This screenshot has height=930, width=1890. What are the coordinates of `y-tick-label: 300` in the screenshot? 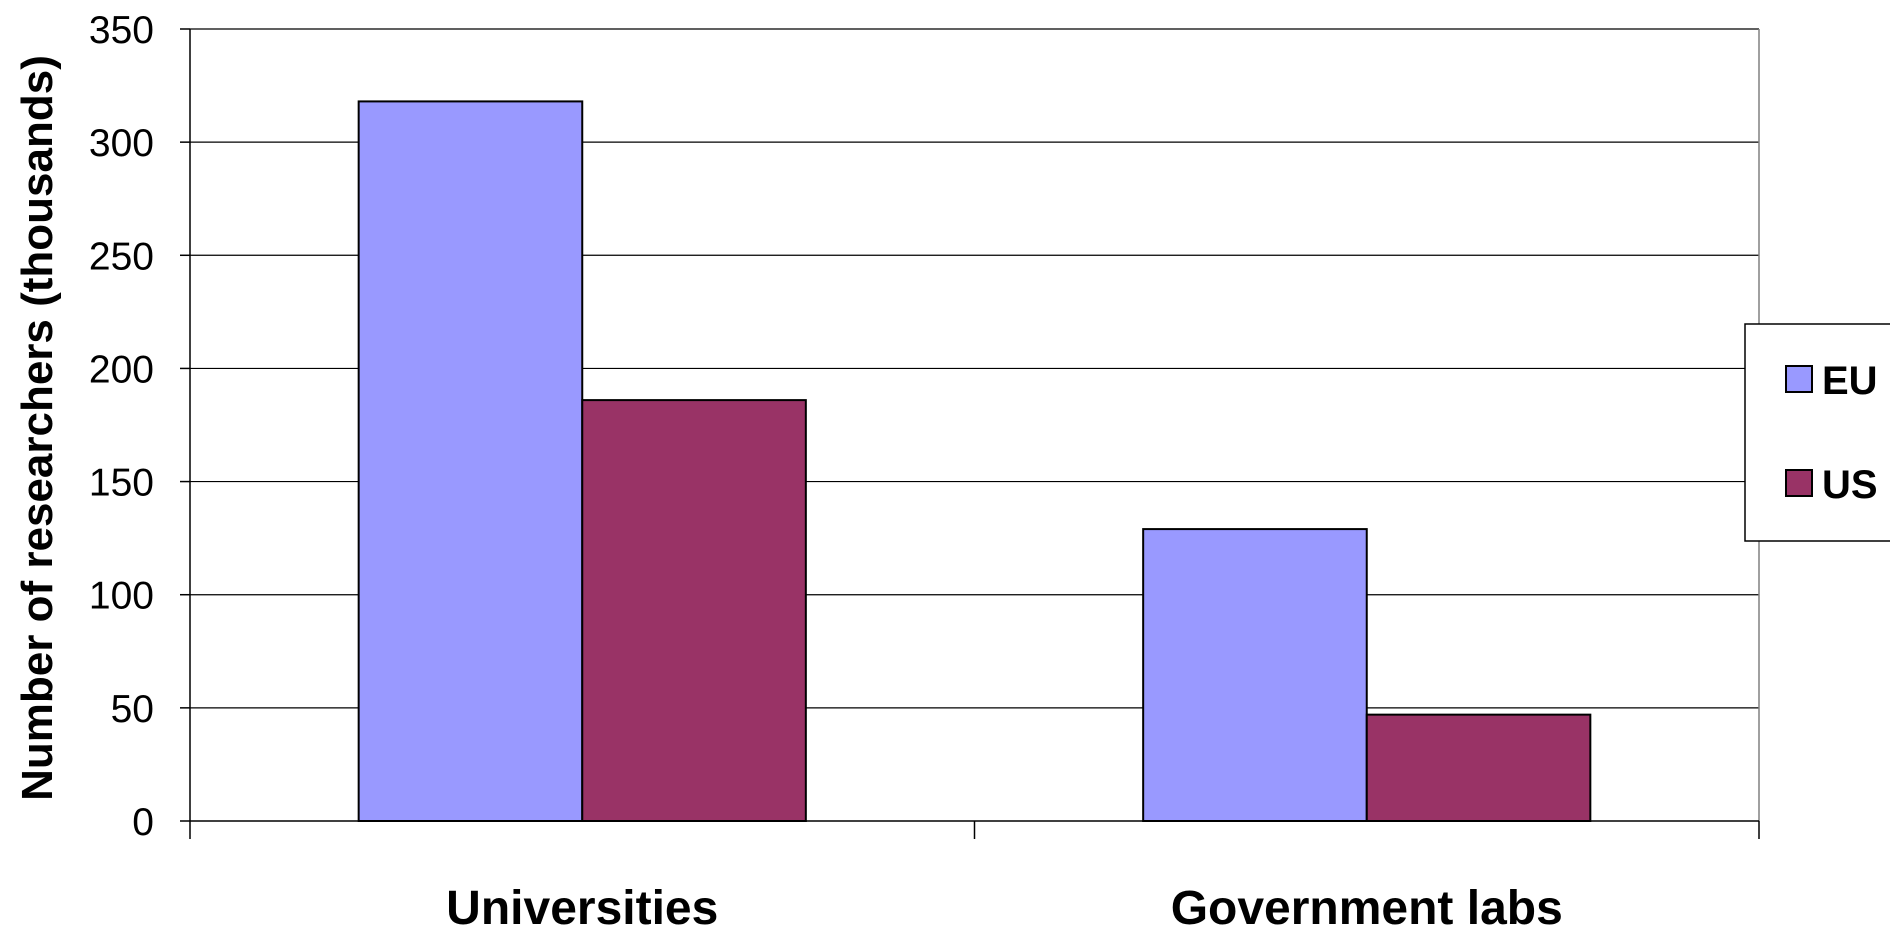 It's located at (121, 143).